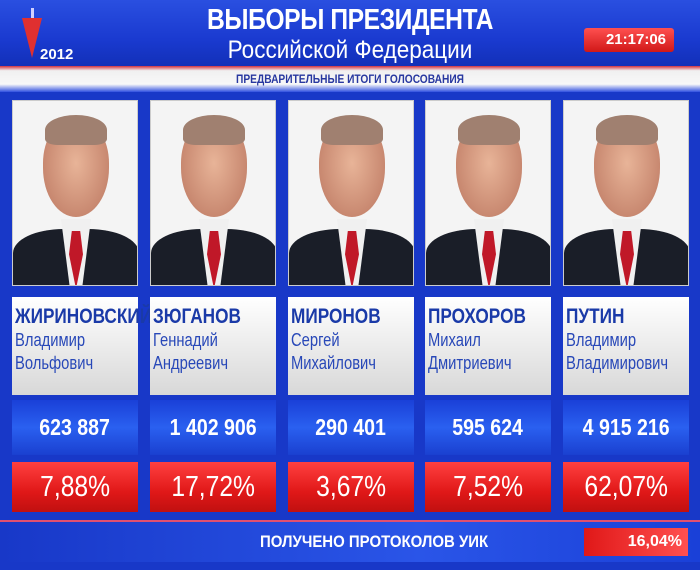 The width and height of the screenshot is (700, 570). Describe the element at coordinates (315, 340) in the screenshot. I see `candidate-first-name: Сергей` at that location.